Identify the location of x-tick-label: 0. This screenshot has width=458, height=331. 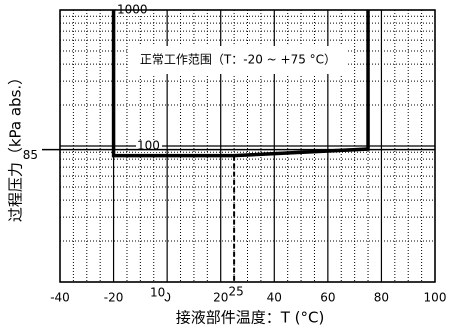
(167, 298).